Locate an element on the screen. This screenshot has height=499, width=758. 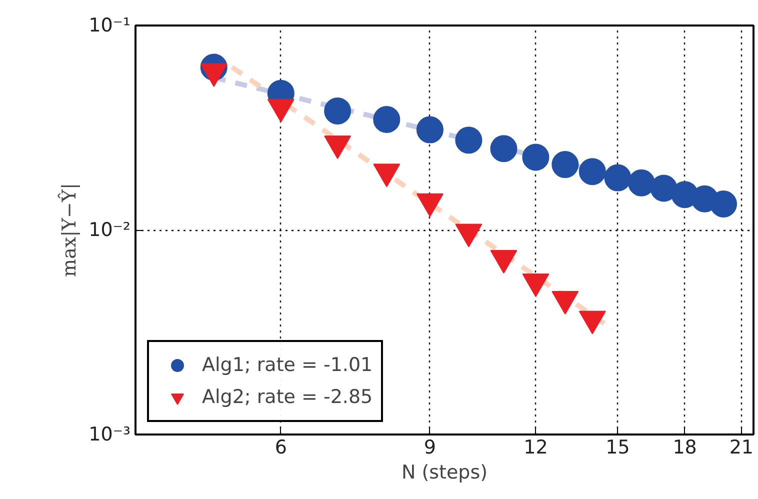
x-tick-label: 6 is located at coordinates (280, 447).